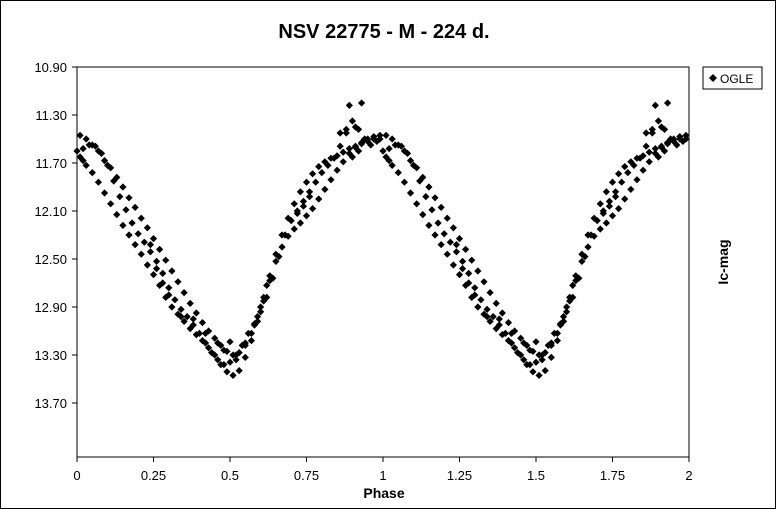 This screenshot has height=509, width=776. Describe the element at coordinates (732, 78) in the screenshot. I see `legend: OGLE` at that location.